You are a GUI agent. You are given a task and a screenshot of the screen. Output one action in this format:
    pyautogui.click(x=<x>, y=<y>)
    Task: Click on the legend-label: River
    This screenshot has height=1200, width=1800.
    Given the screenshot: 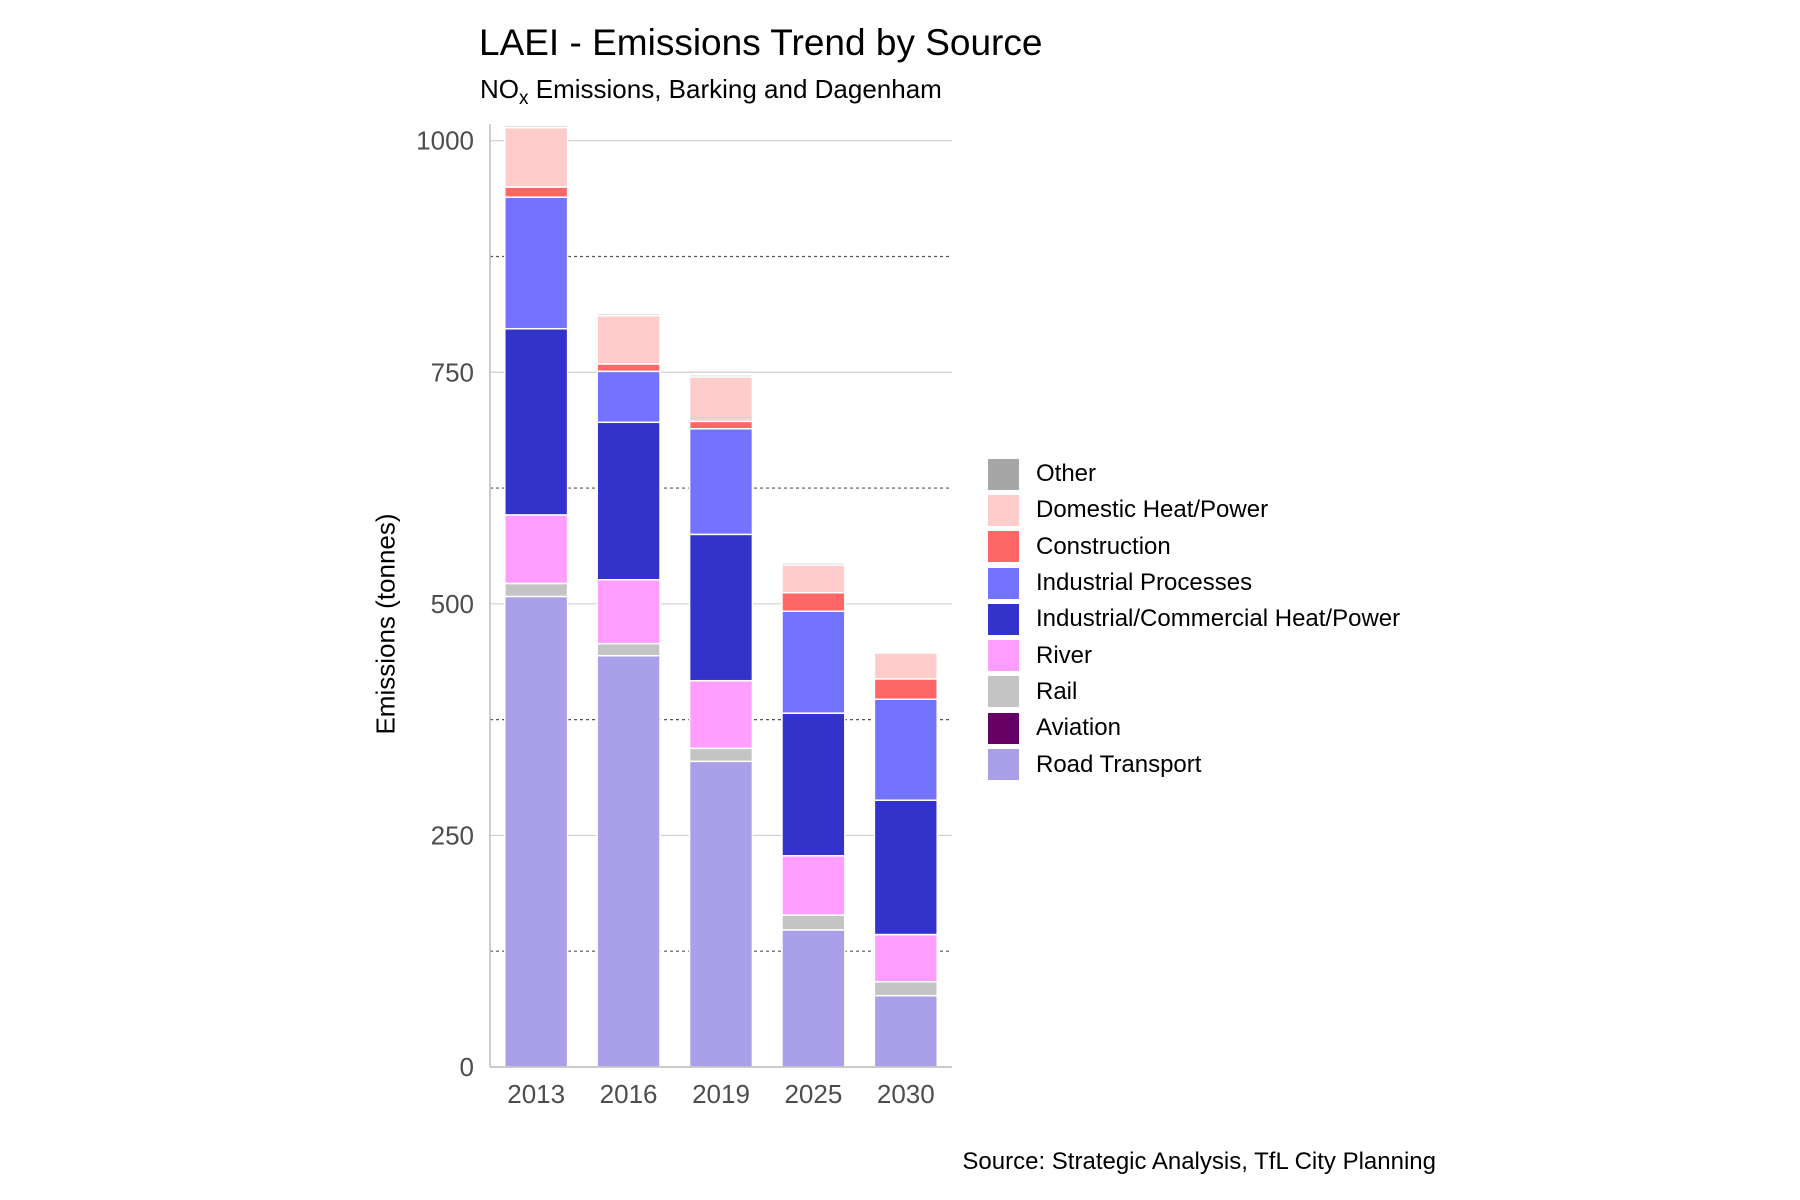 What is the action you would take?
    pyautogui.click(x=1064, y=655)
    